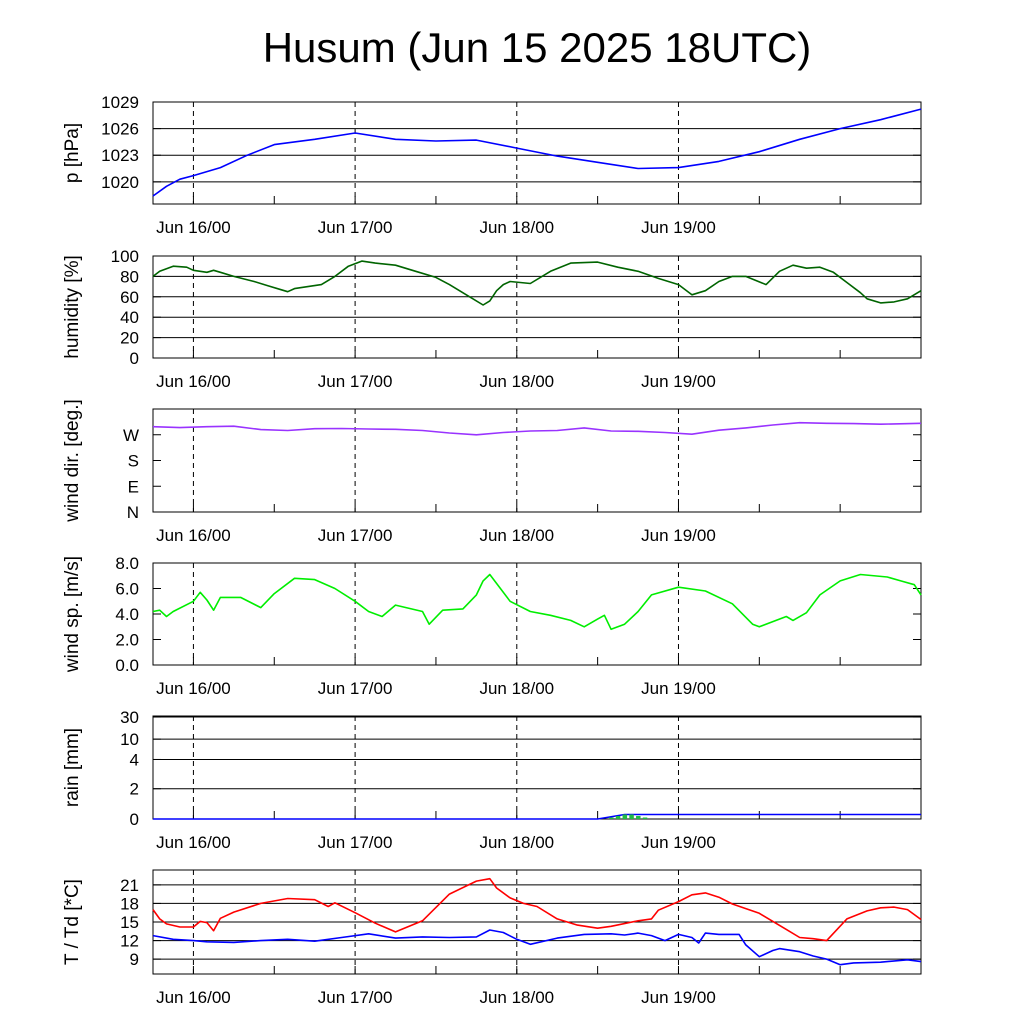  Describe the element at coordinates (72, 614) in the screenshot. I see `y-axis-label: wind sp. [m/s]` at that location.